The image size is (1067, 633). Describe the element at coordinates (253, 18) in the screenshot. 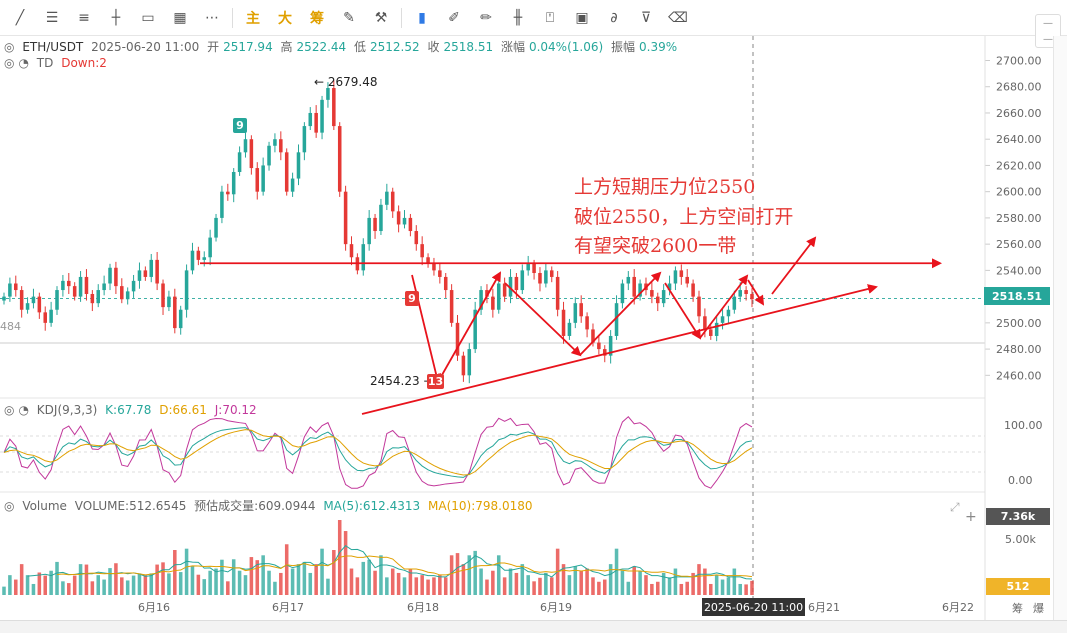

I see `main-button: 主` at that location.